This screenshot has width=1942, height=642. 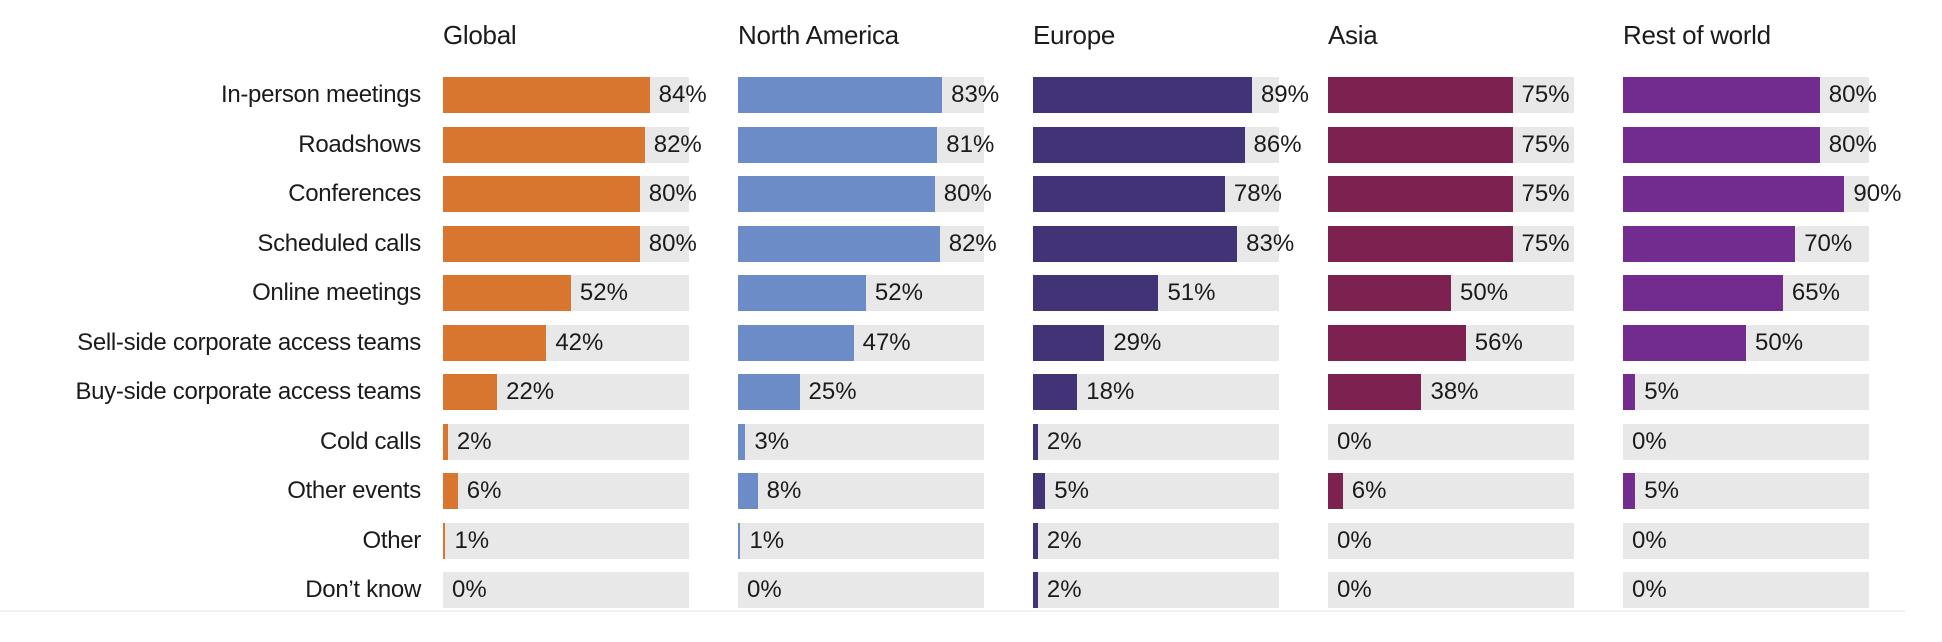 What do you see at coordinates (320, 94) in the screenshot?
I see `category-label: In-person meetings` at bounding box center [320, 94].